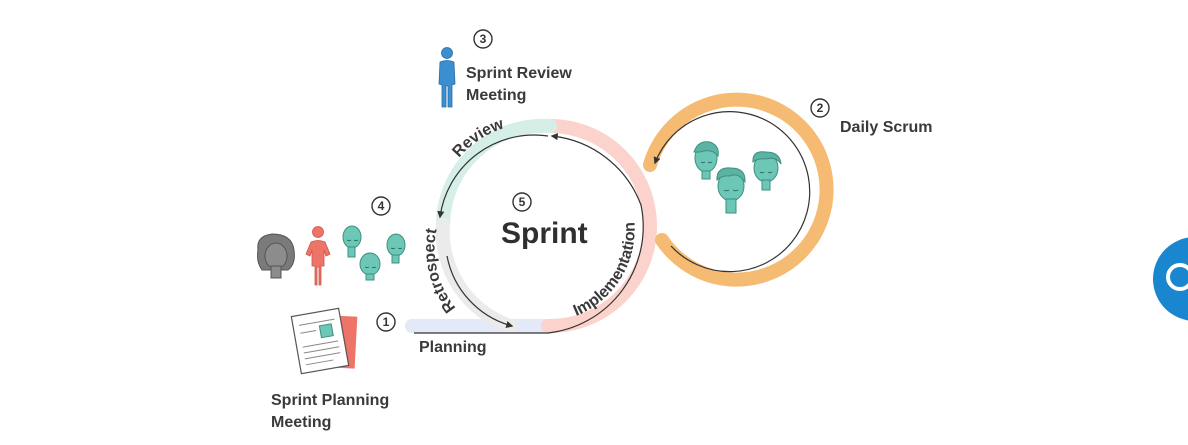  I want to click on svg-text: 2, so click(820, 108).